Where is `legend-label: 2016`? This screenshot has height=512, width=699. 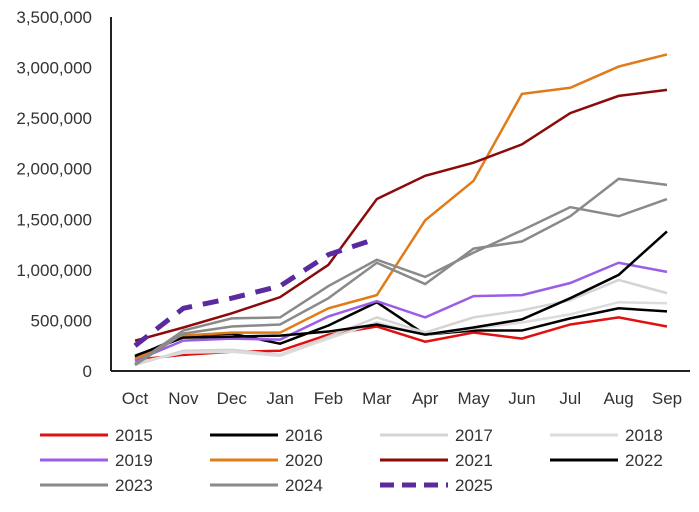
legend-label: 2016 is located at coordinates (304, 435).